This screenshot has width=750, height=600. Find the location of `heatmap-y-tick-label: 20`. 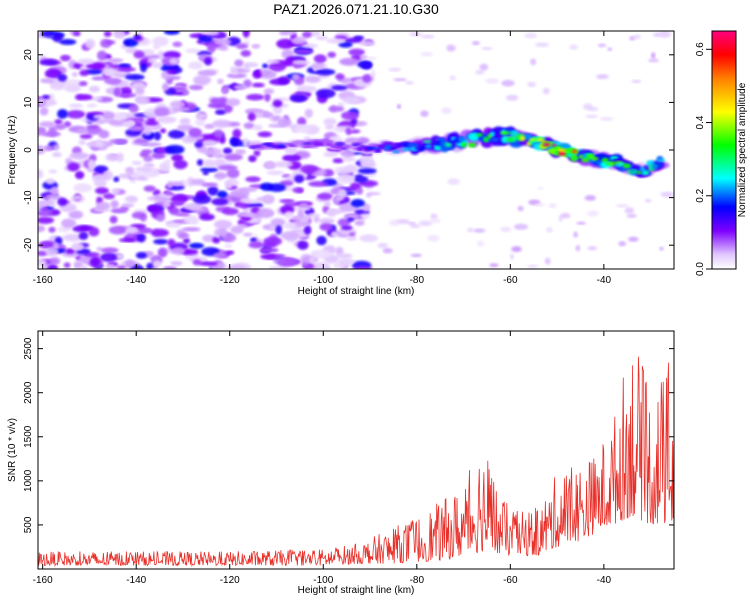

heatmap-y-tick-label: 20 is located at coordinates (28, 55).